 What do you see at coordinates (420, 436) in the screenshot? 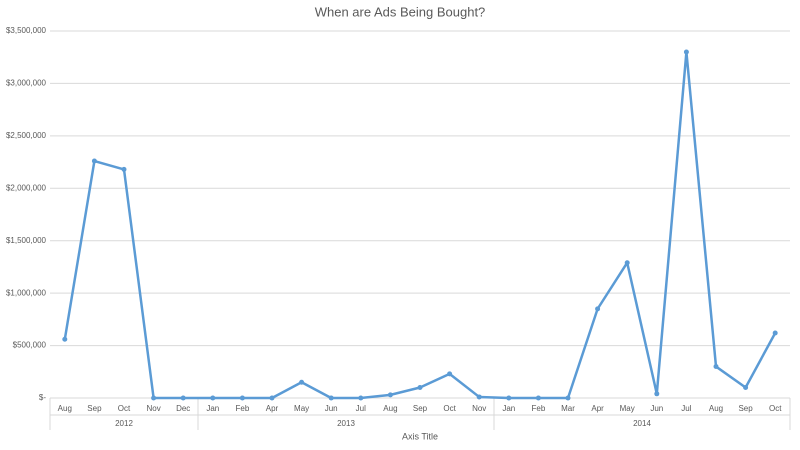
I see `x-axis-title: Axis Title` at bounding box center [420, 436].